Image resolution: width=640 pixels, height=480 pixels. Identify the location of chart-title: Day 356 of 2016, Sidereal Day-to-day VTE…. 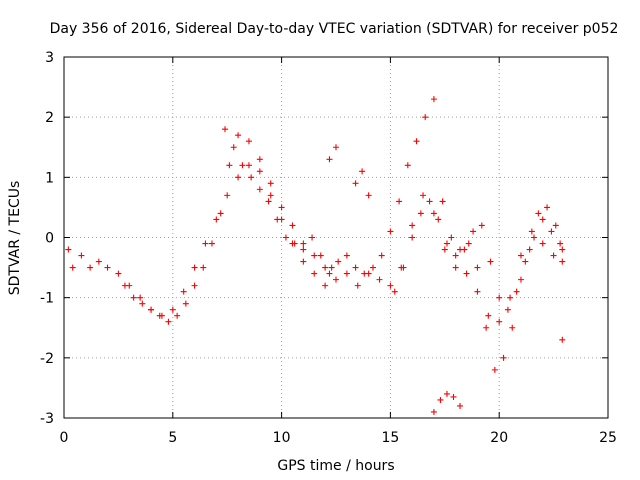
(334, 29).